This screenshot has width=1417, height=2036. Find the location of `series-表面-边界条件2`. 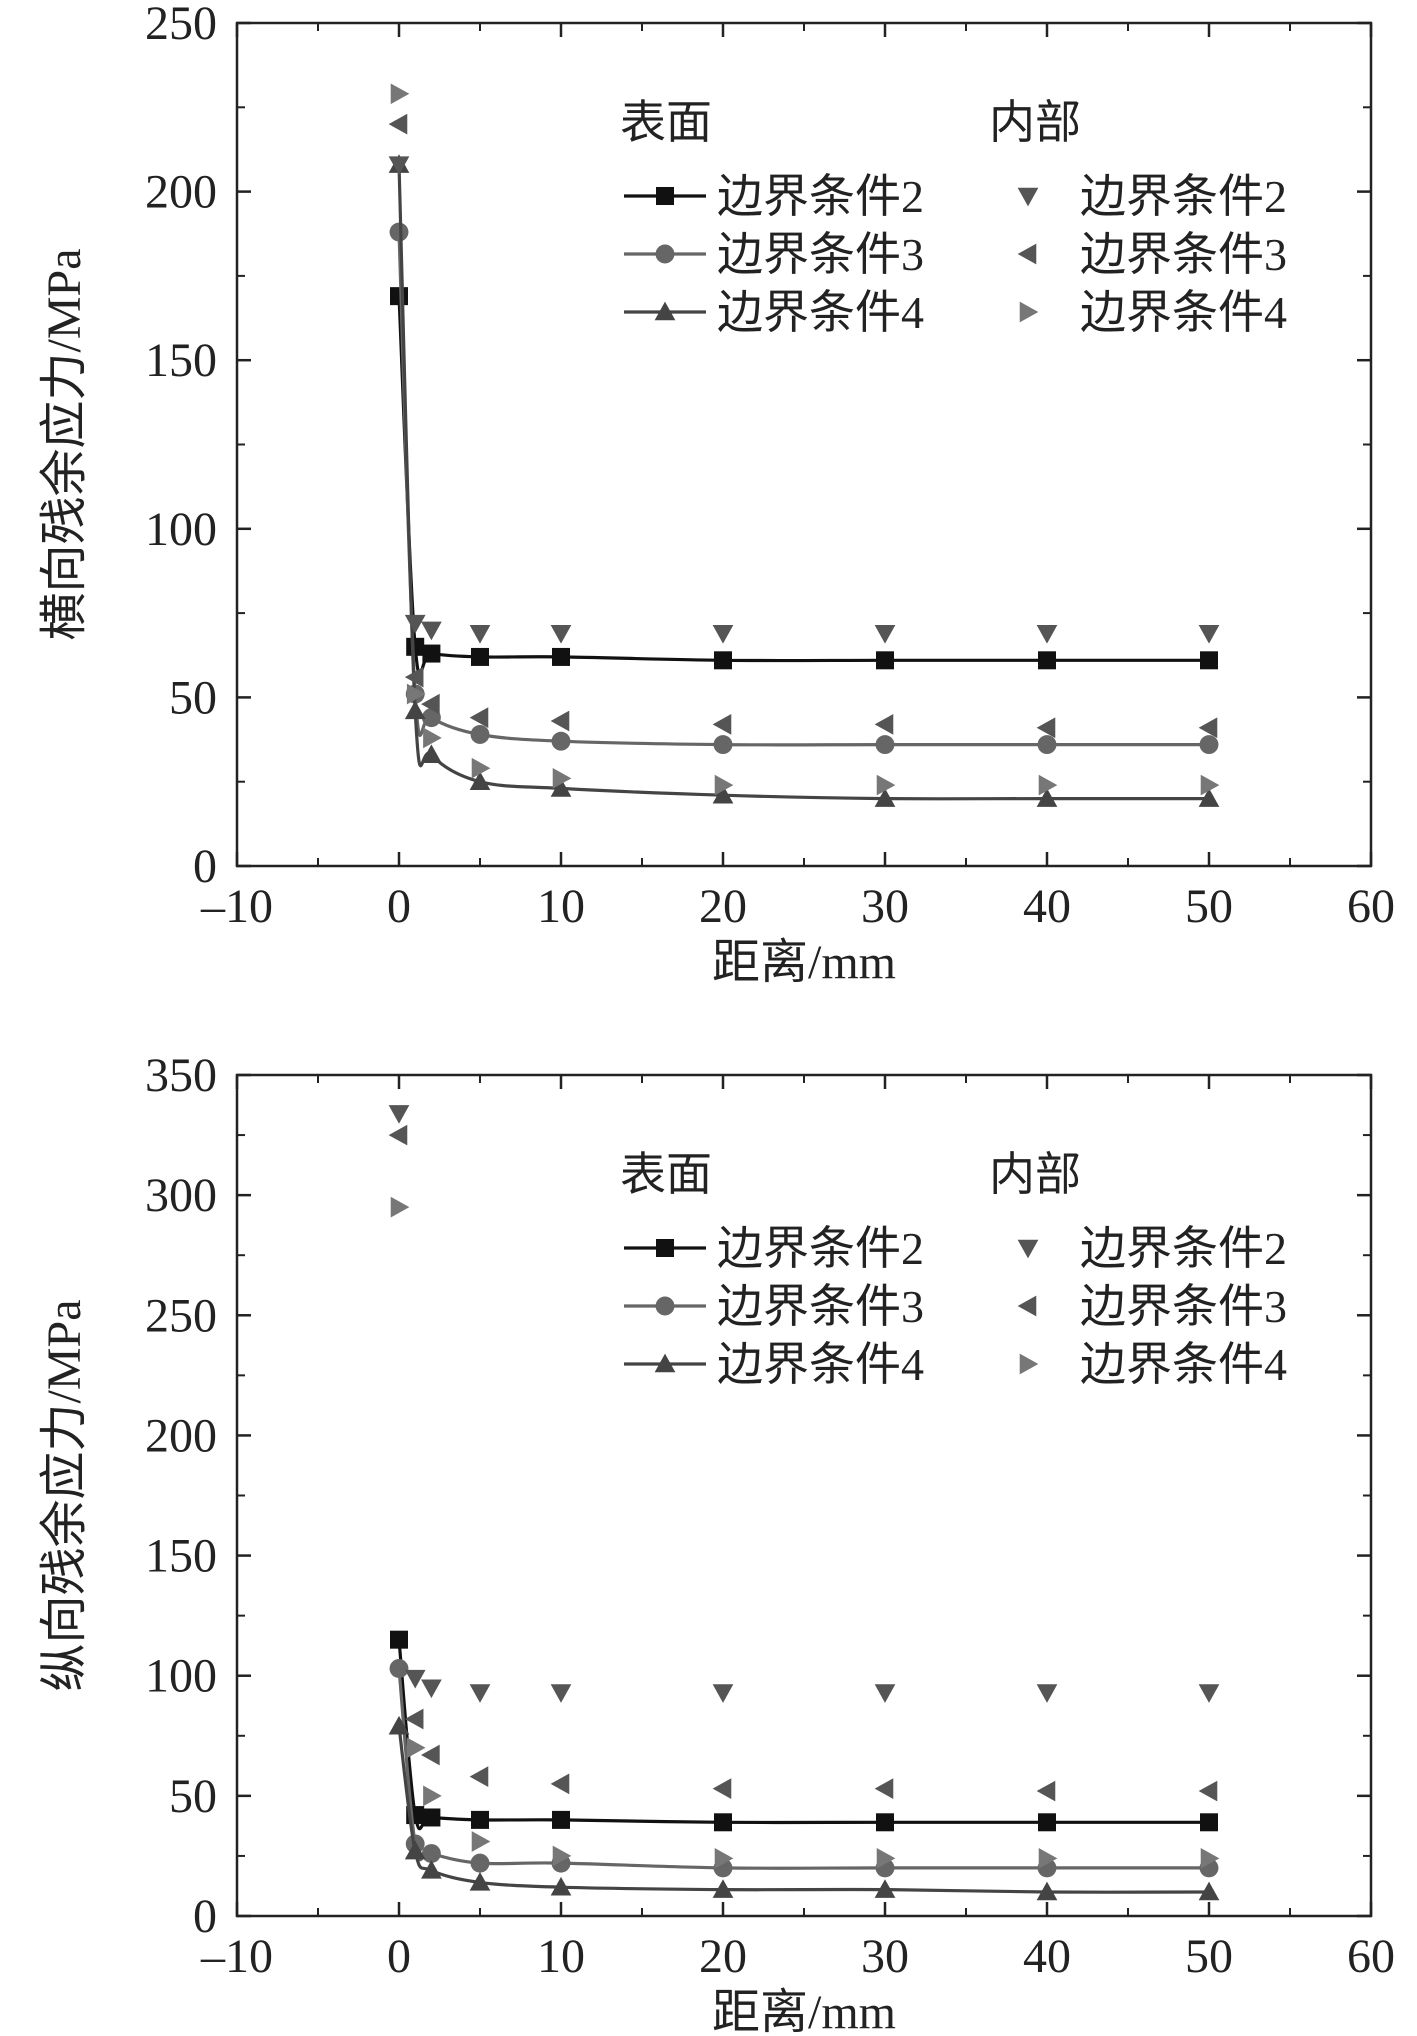

series-表面-边界条件2 is located at coordinates (804, 1731).